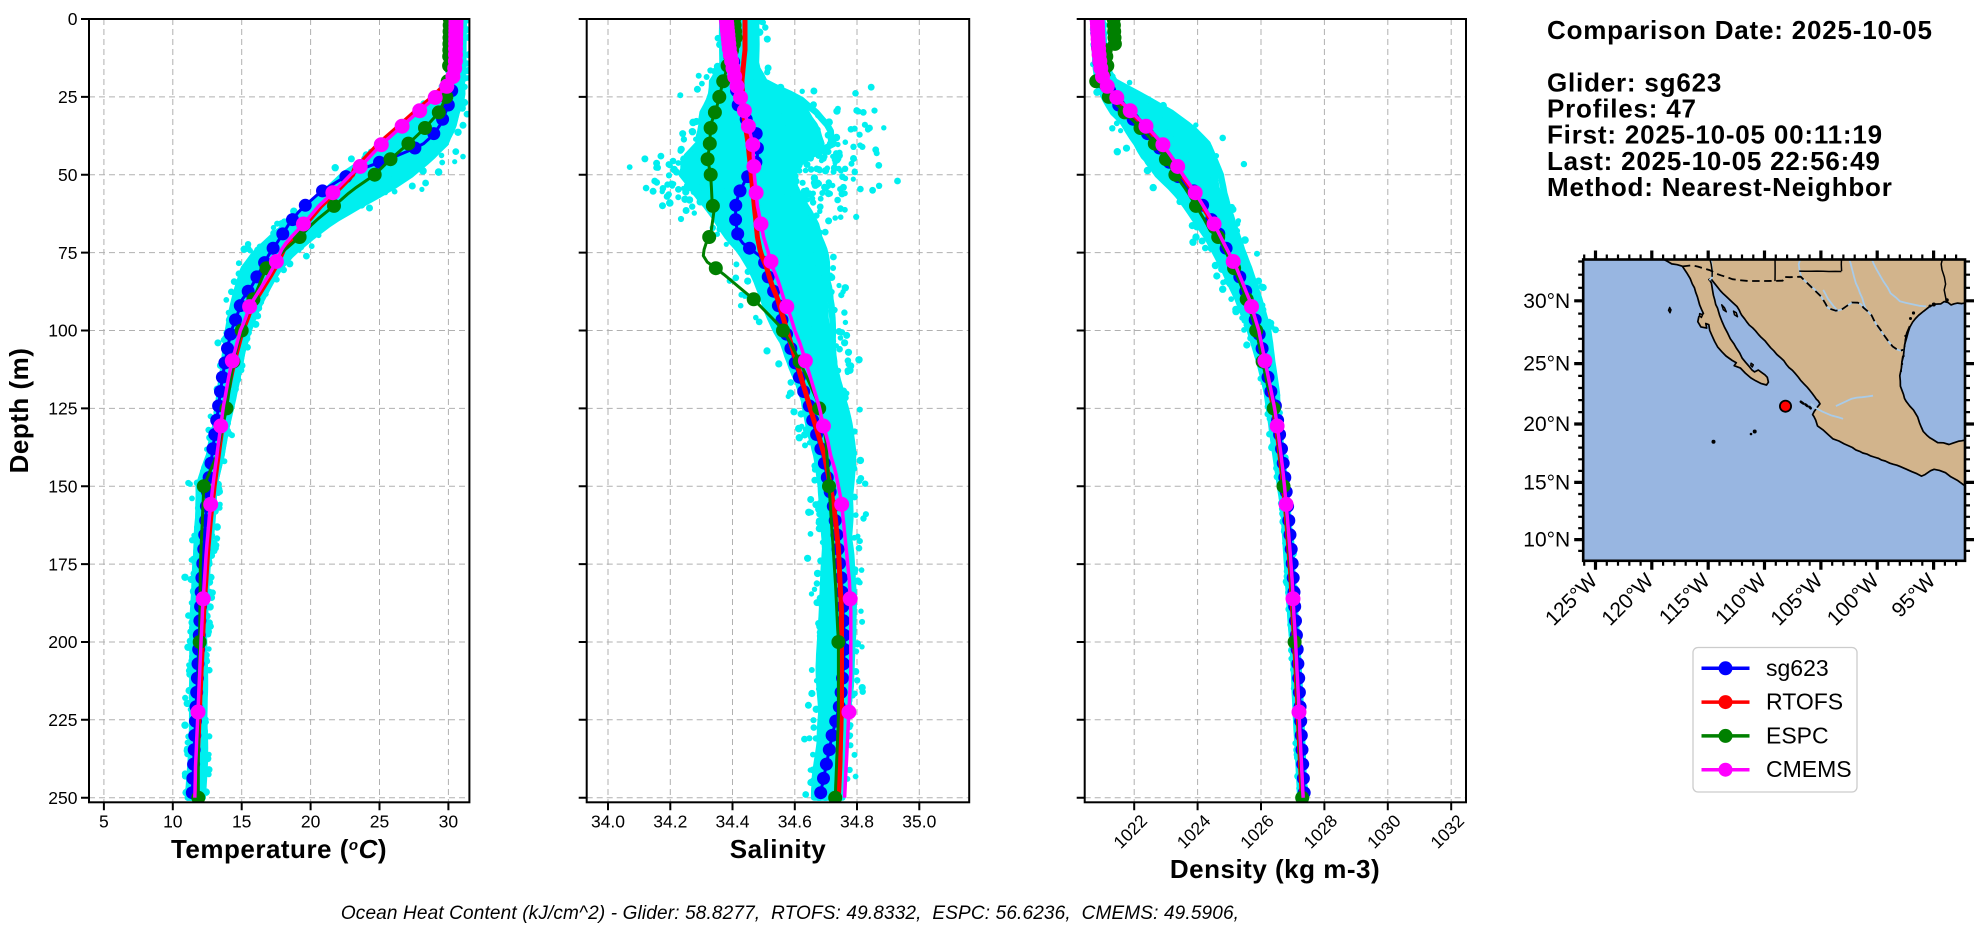  I want to click on svg-text: Glider: sg623, so click(1634, 83).